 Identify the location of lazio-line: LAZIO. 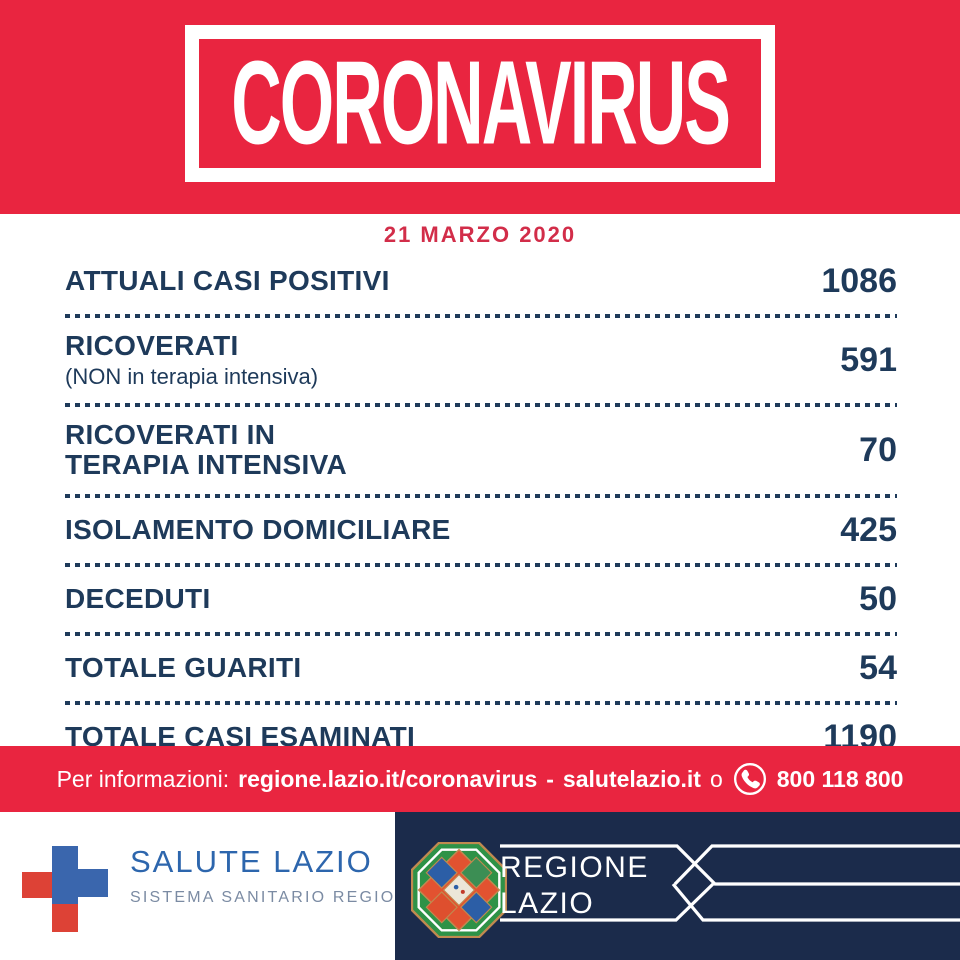
(547, 903).